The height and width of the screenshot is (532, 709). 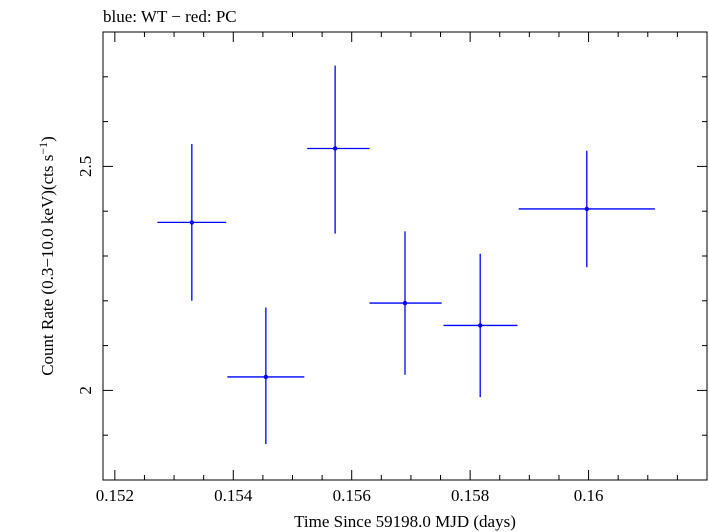 I want to click on x-tick-label: 0.152, so click(x=115, y=495).